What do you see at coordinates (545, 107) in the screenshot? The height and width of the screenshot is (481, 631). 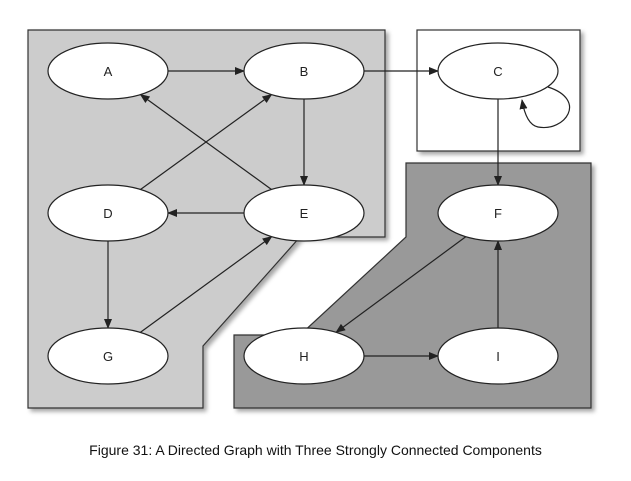 I see `edge-c-c` at bounding box center [545, 107].